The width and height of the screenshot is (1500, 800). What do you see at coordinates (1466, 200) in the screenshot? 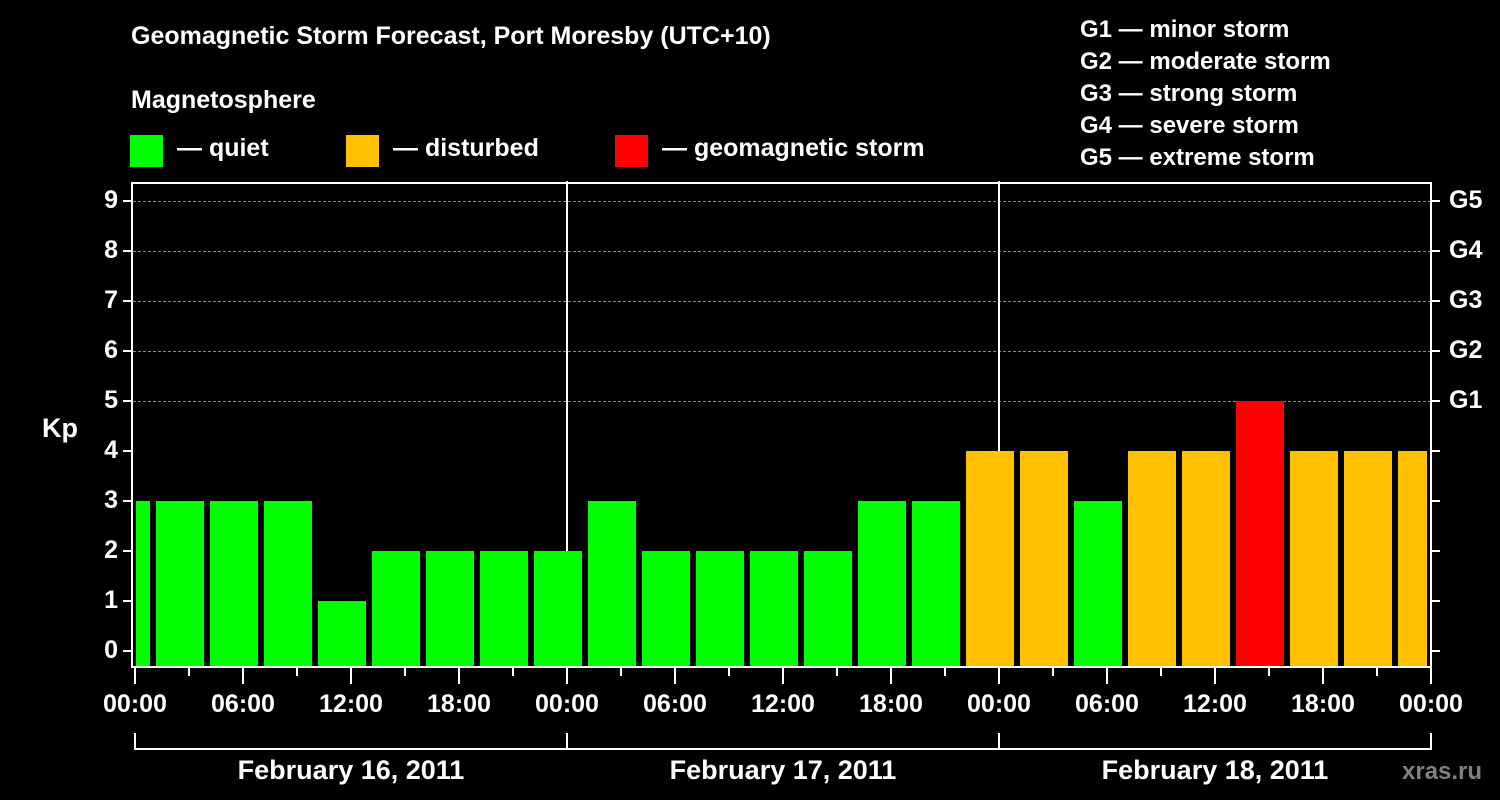
I see `g-tick-label: G5` at bounding box center [1466, 200].